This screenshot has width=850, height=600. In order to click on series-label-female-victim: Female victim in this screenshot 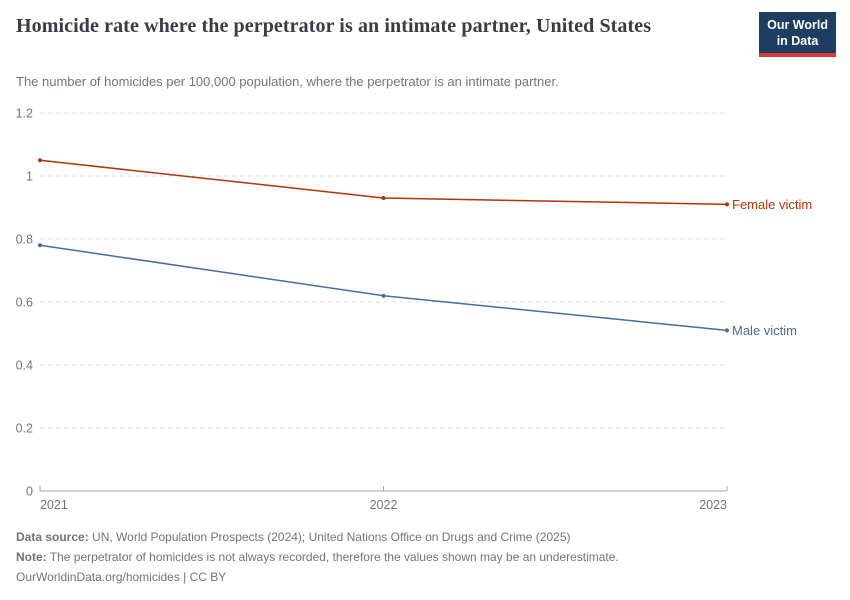, I will do `click(772, 204)`.